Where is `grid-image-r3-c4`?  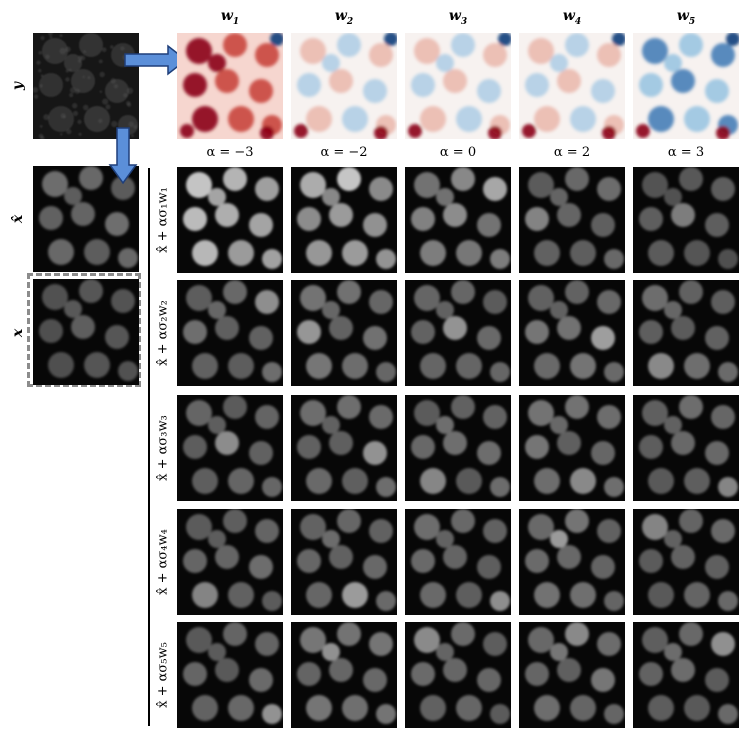
grid-image-r3-c4 is located at coordinates (572, 448).